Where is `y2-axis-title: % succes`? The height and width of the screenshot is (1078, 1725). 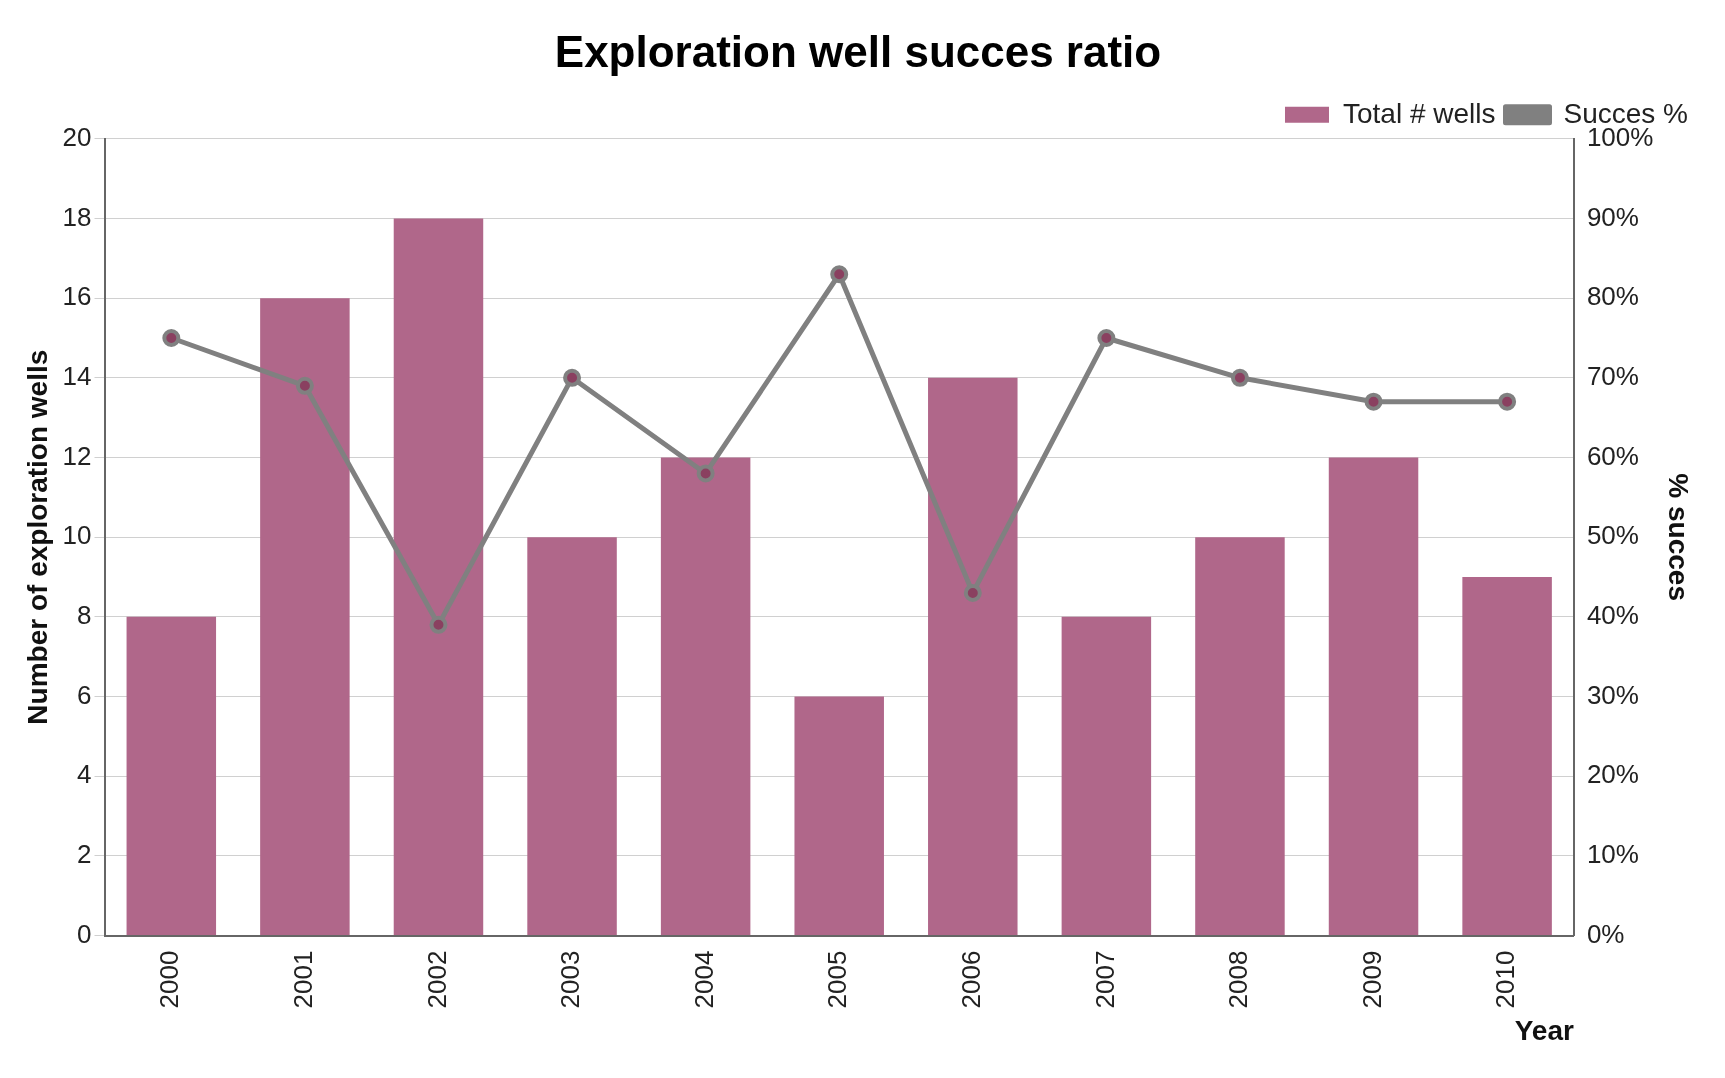 y2-axis-title: % succes is located at coordinates (1679, 537).